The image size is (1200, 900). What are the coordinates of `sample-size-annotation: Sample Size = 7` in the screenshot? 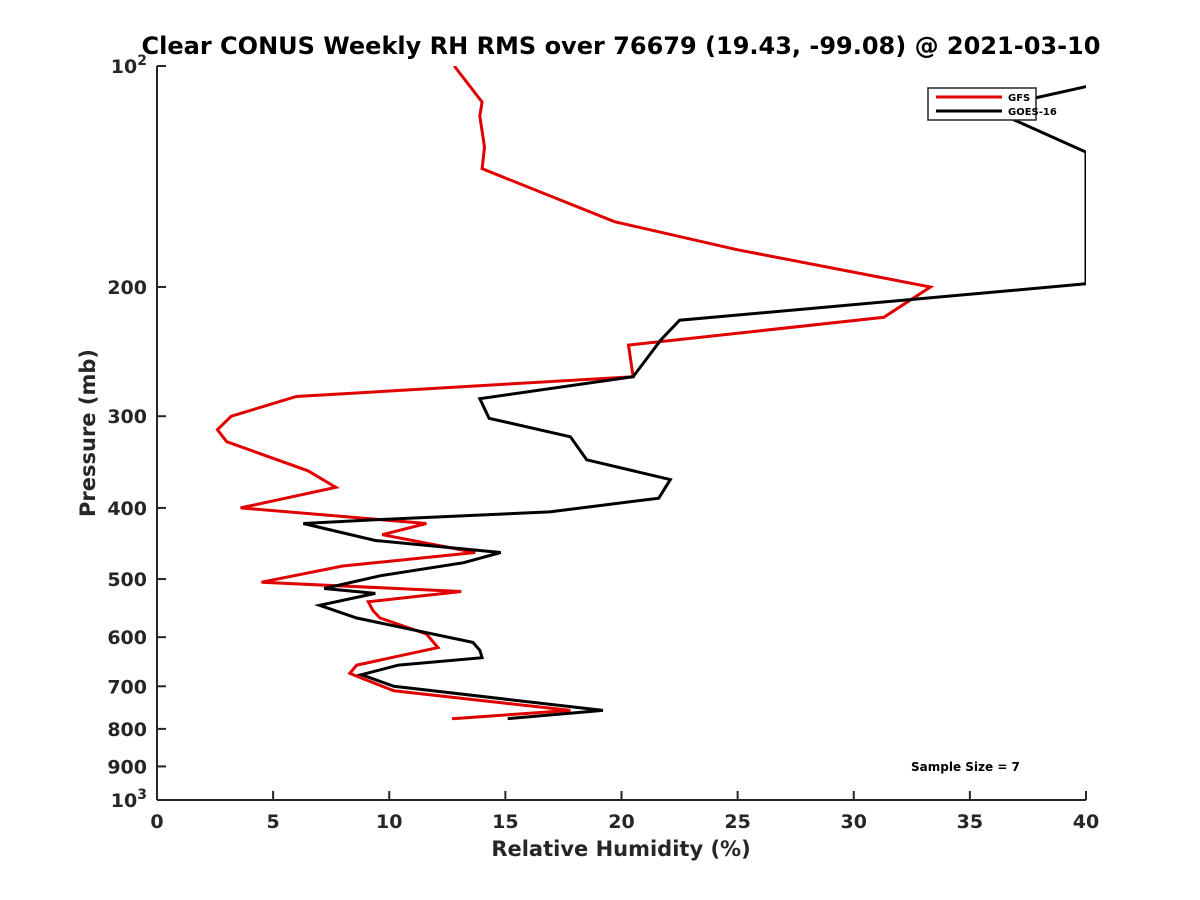 It's located at (965, 767).